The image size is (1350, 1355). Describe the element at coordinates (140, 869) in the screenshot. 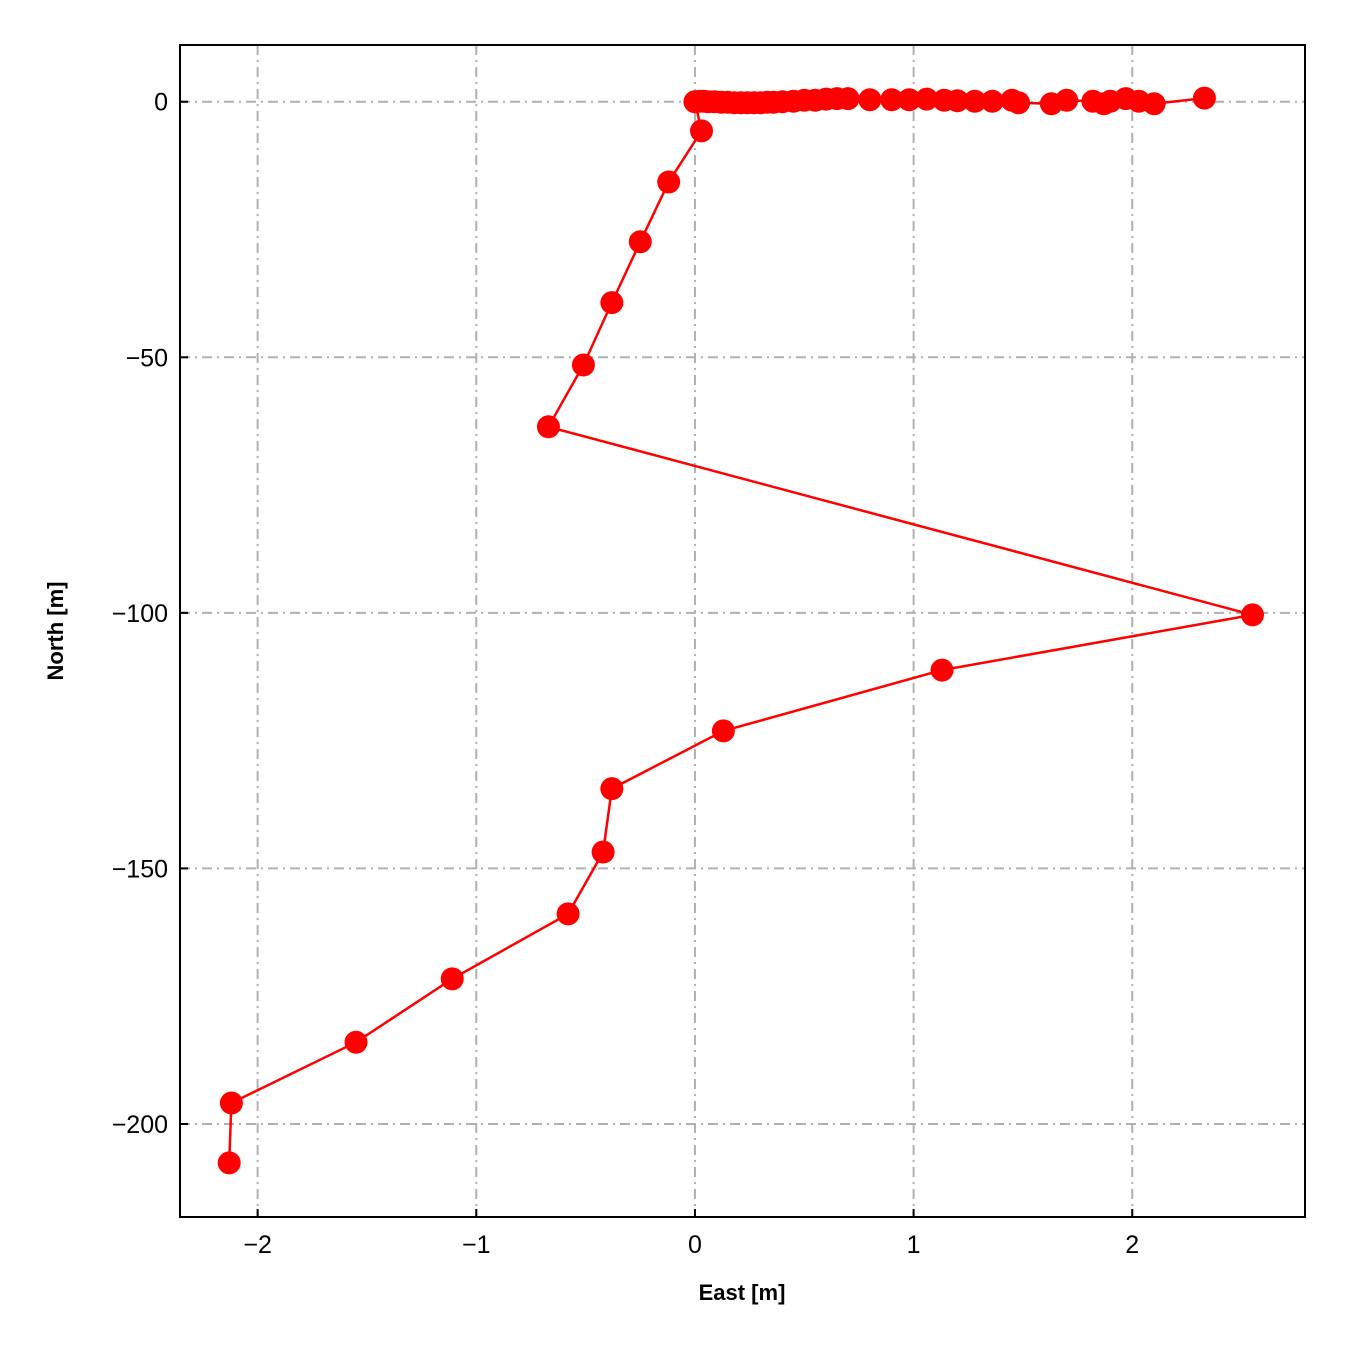

I see `y-tick-label: −150` at that location.